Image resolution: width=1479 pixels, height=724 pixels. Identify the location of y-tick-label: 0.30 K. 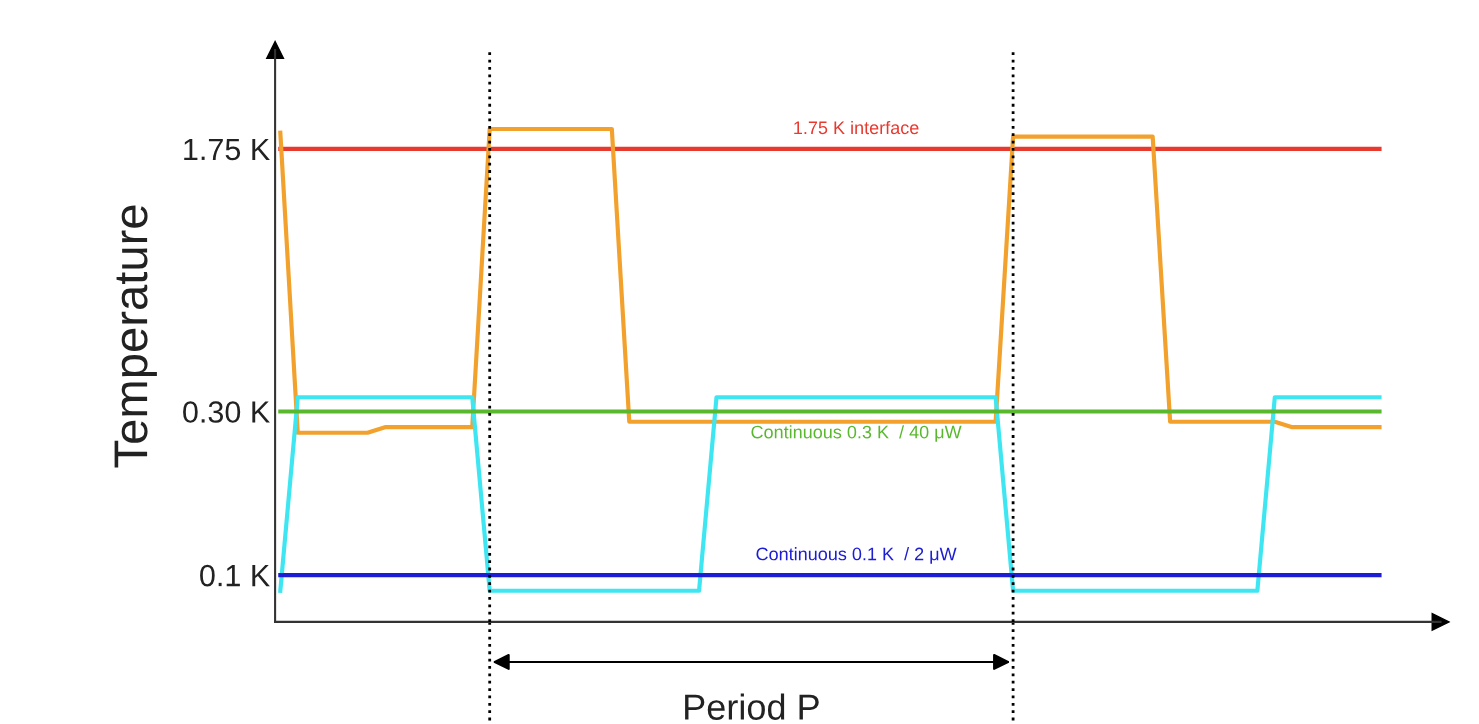
(226, 412).